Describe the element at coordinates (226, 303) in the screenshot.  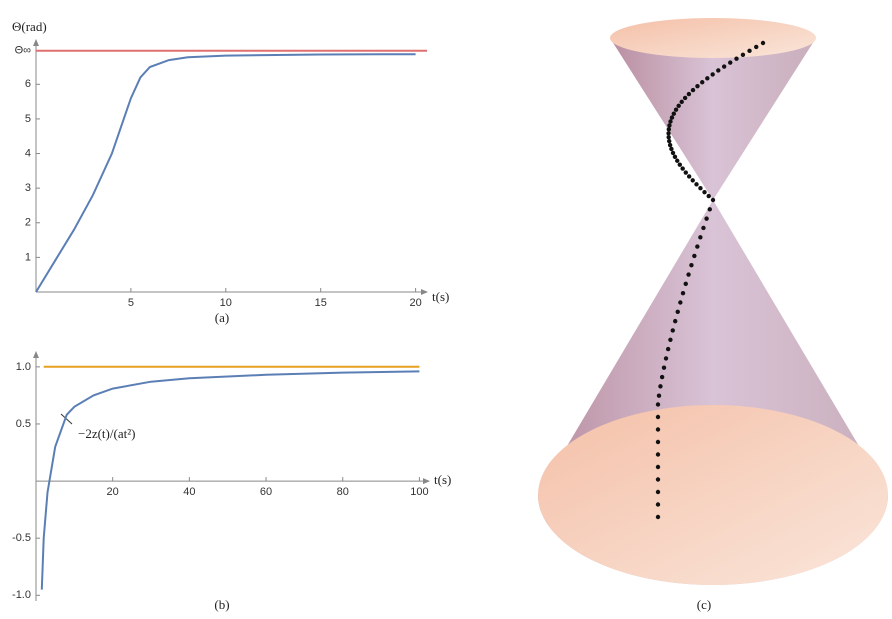
I see `x-tick-label: 10` at that location.